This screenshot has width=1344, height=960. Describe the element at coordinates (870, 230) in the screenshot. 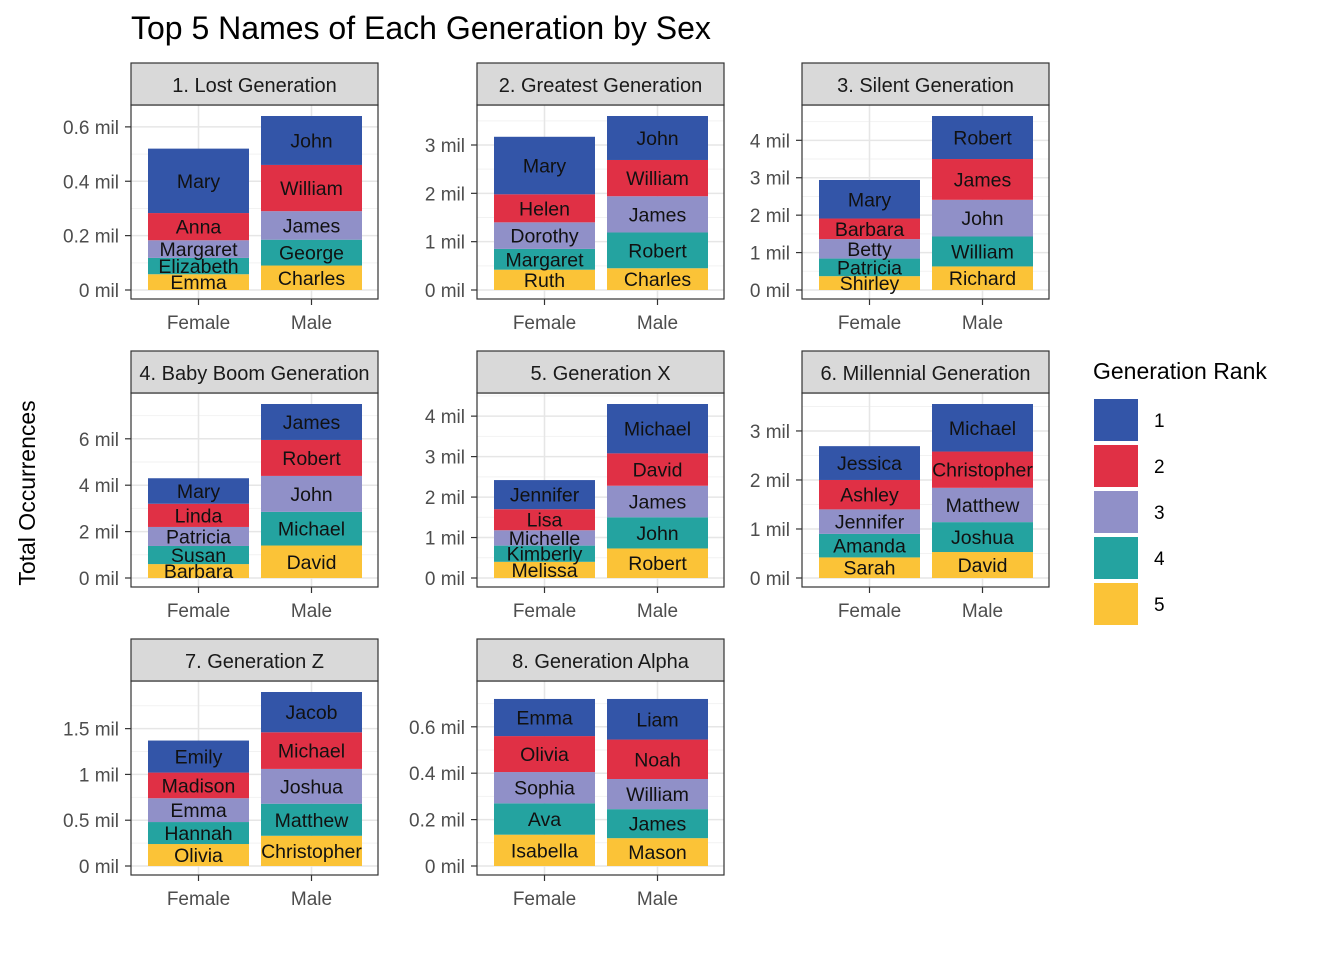

I see `bar-label: Barbara` at that location.